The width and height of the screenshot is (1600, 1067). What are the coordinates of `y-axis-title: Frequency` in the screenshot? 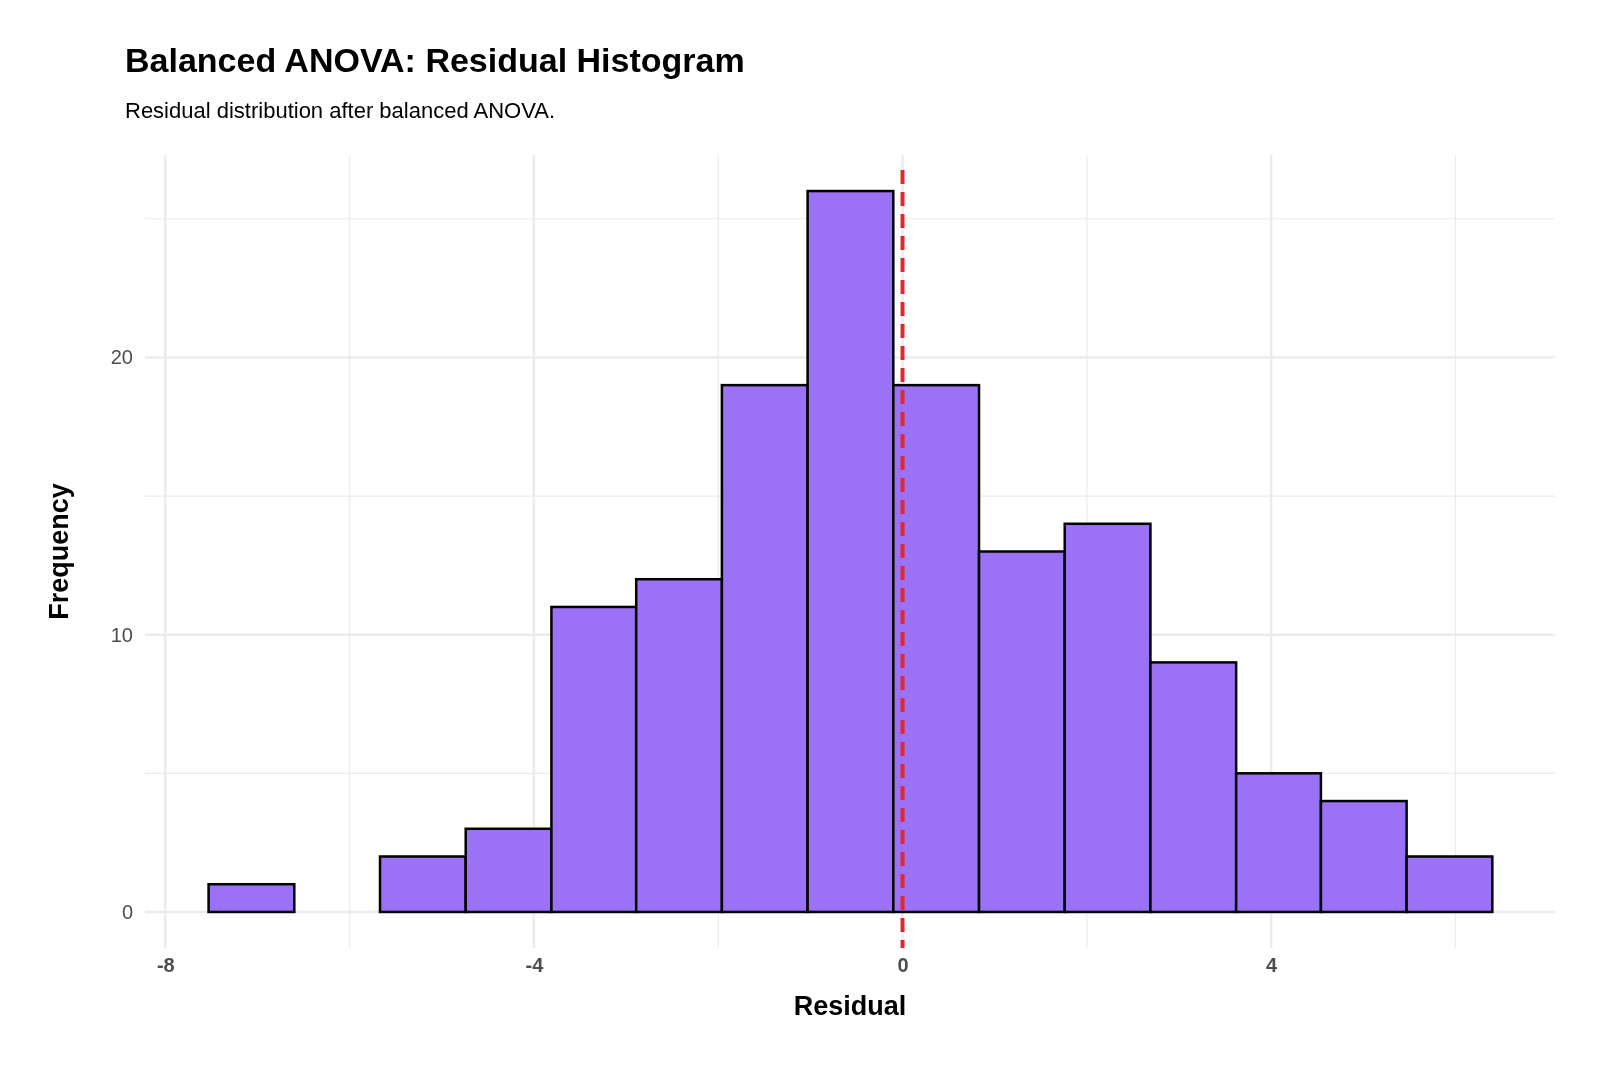 It's located at (59, 551).